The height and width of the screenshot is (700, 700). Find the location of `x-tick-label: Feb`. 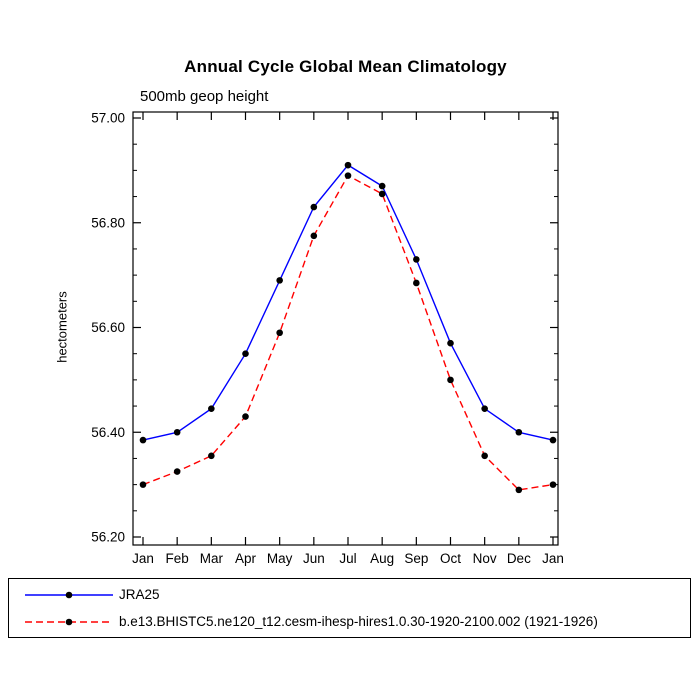

x-tick-label: Feb is located at coordinates (177, 558).